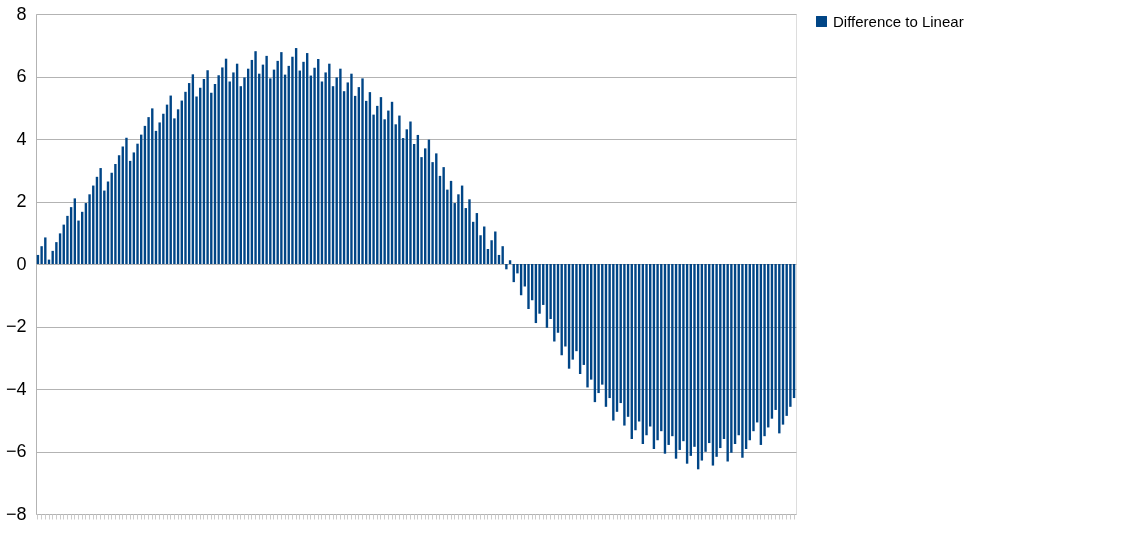 The width and height of the screenshot is (1140, 540). Describe the element at coordinates (21, 76) in the screenshot. I see `y-tick-label: 6` at that location.